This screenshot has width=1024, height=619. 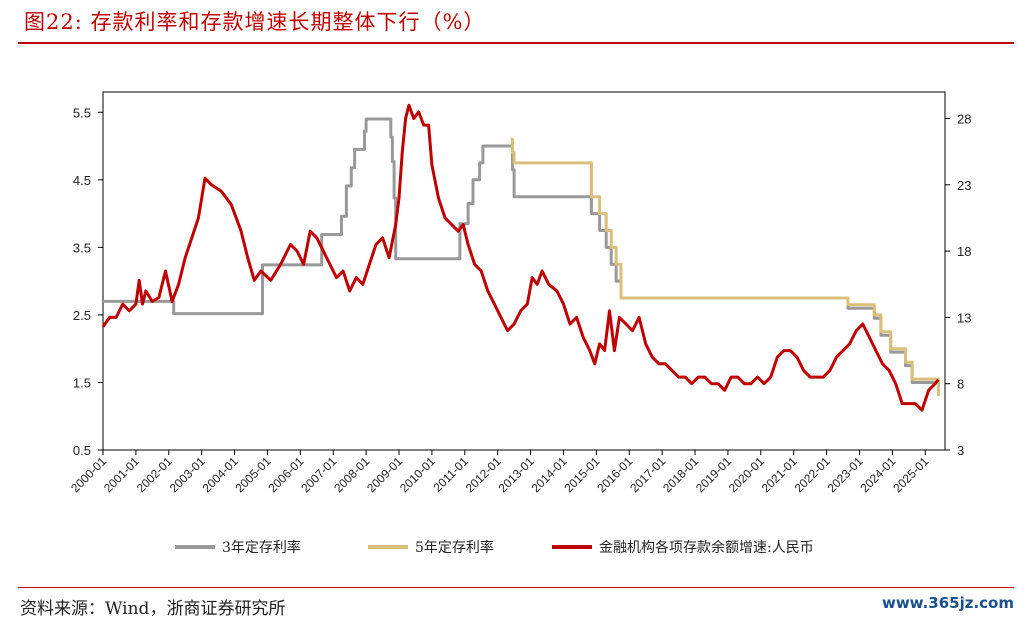 I want to click on x-tick-label: 2014-01, so click(x=549, y=474).